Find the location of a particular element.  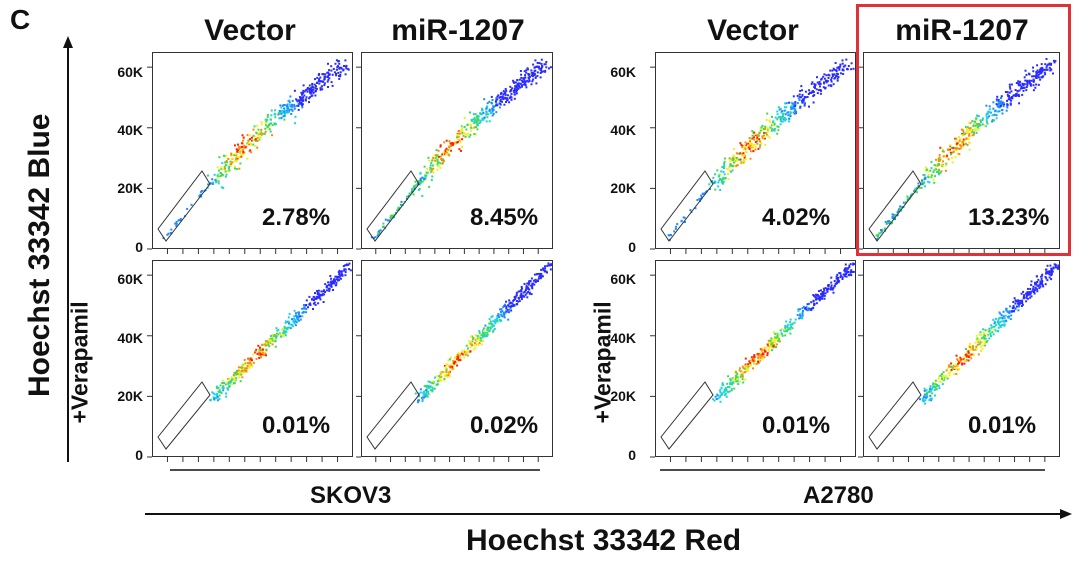

y-tick-label-top-40k-right: 40K is located at coordinates (623, 130).